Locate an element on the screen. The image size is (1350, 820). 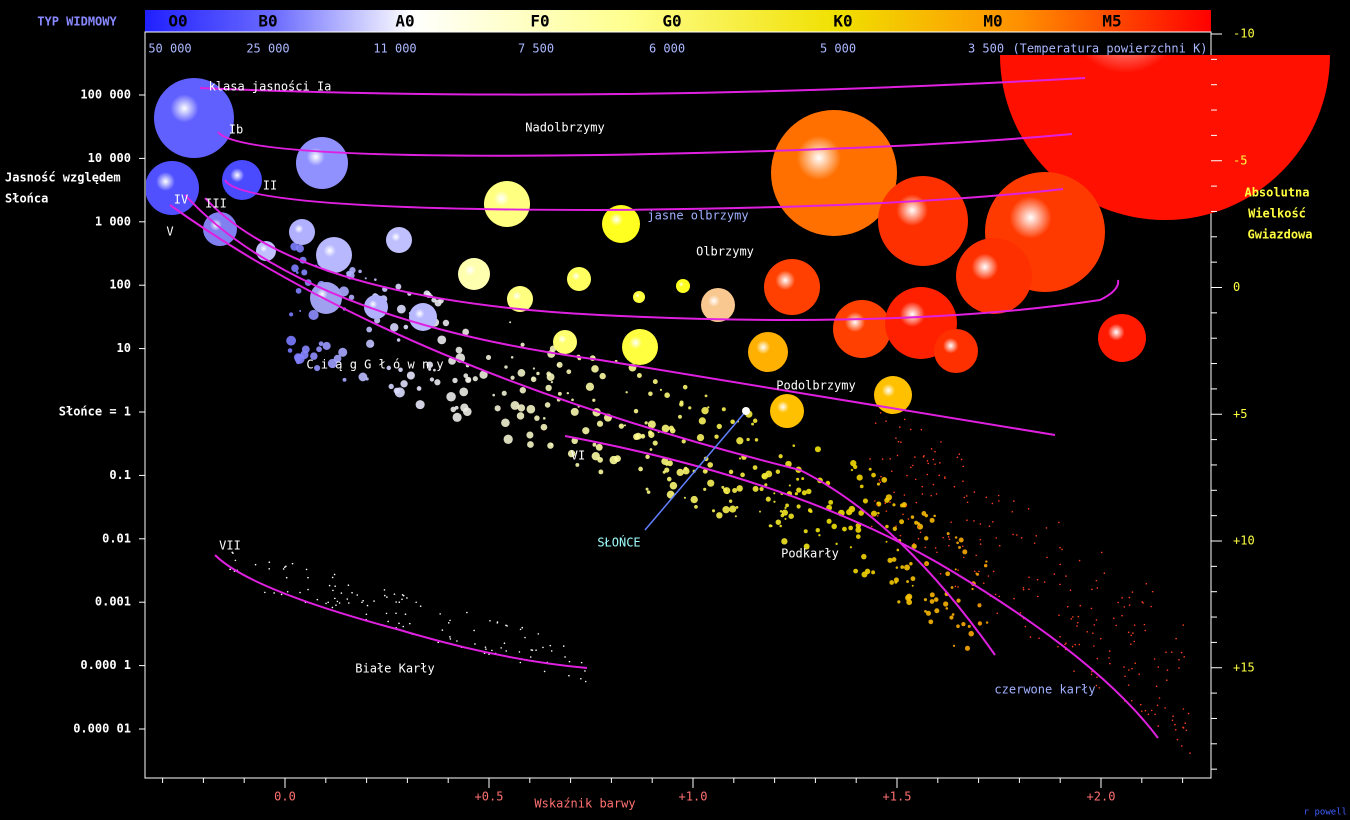
color-index-tick-label: +0.5 is located at coordinates (489, 797).